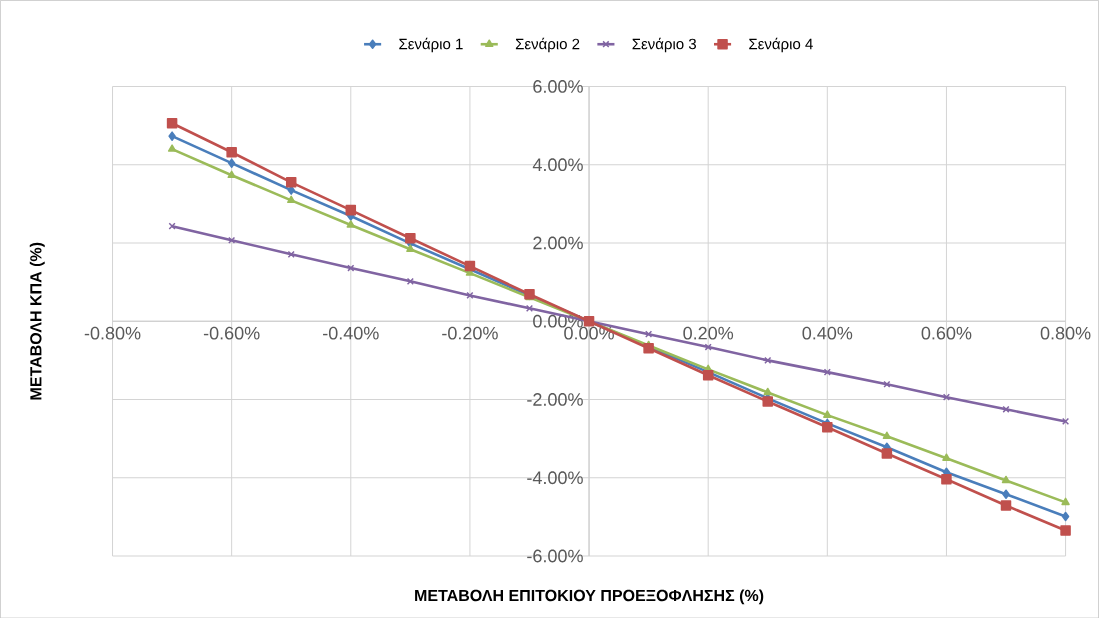 The image size is (1099, 618). Describe the element at coordinates (589, 333) in the screenshot. I see `x-tick-label: 0.00%` at that location.